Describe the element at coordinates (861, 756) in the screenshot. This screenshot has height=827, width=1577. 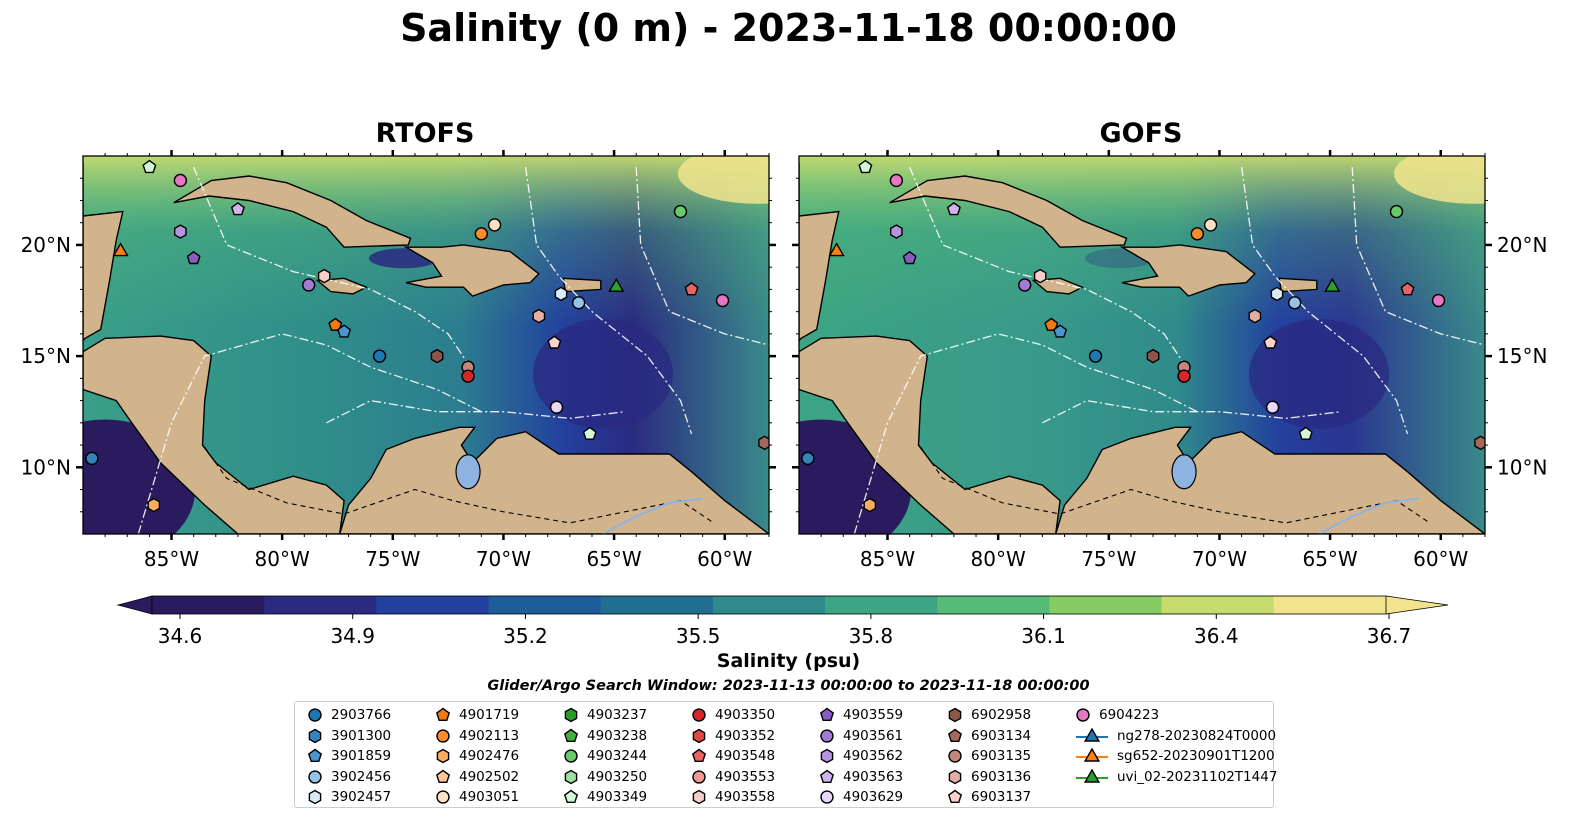
I see `legend-item: 4903562` at that location.